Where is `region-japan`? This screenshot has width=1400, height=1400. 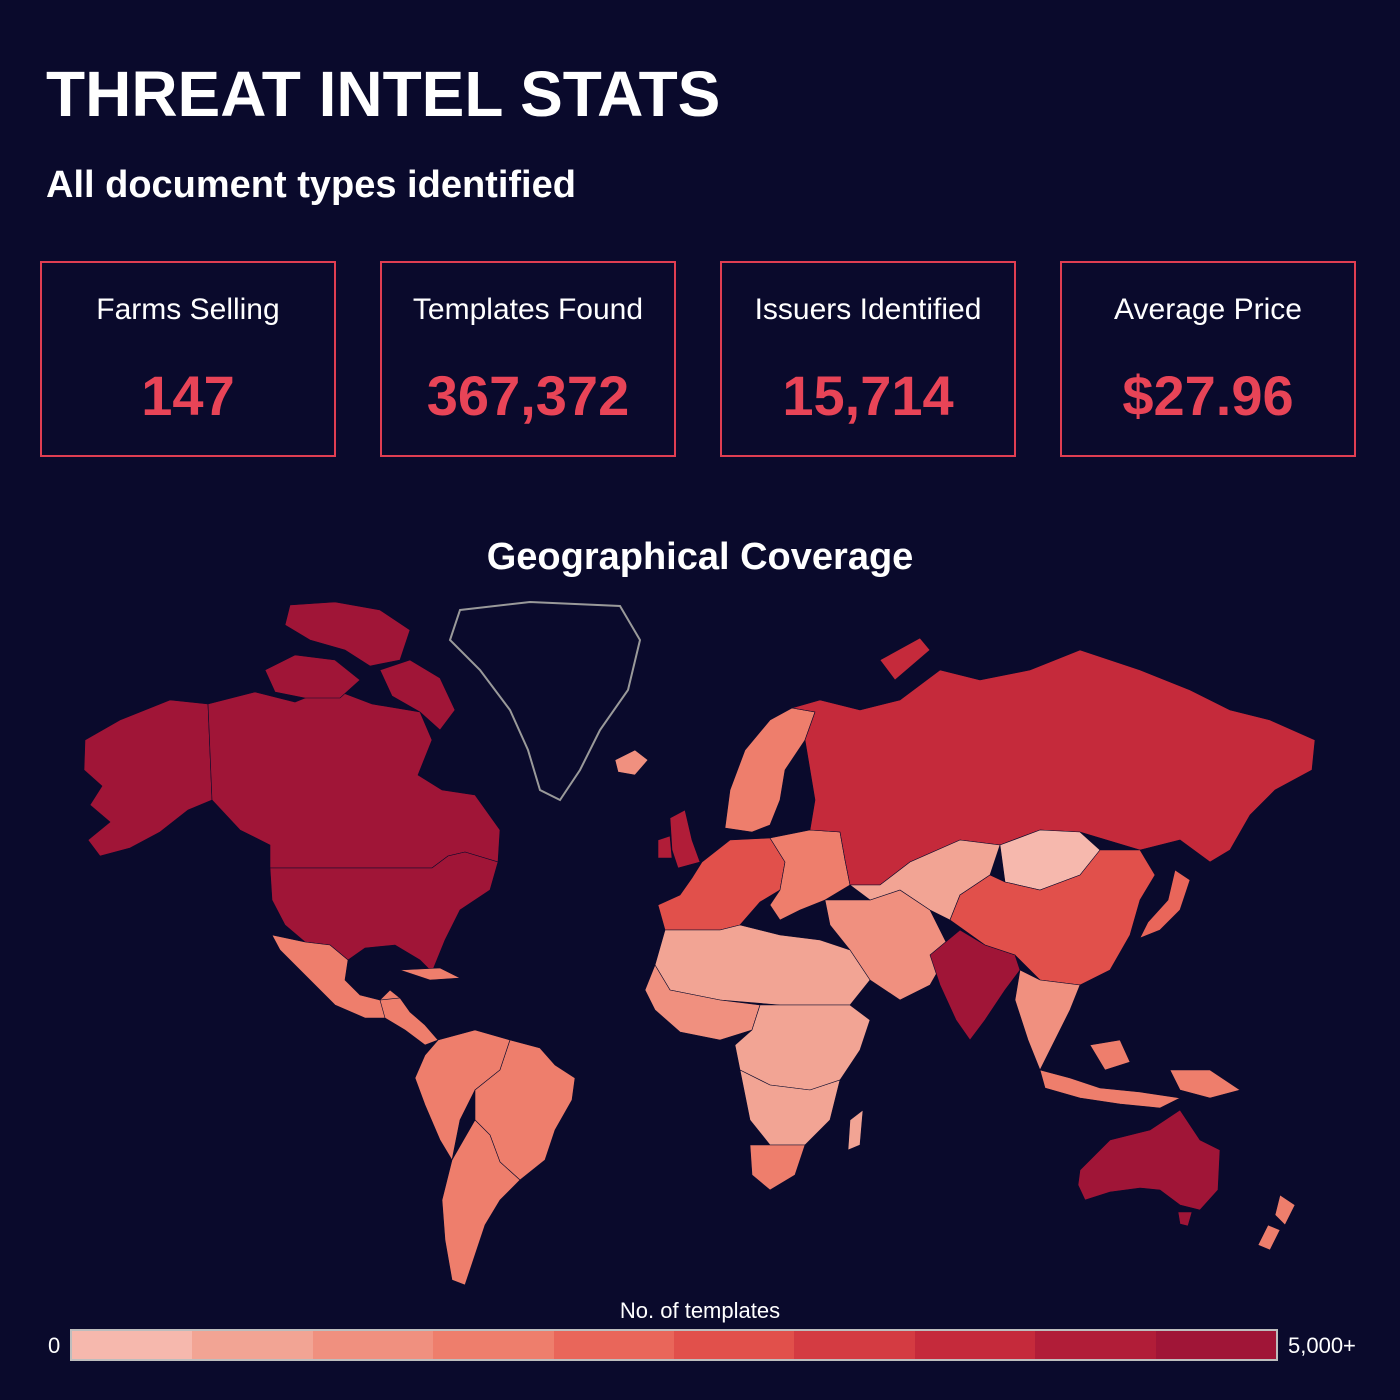 region-japan is located at coordinates (1165, 904).